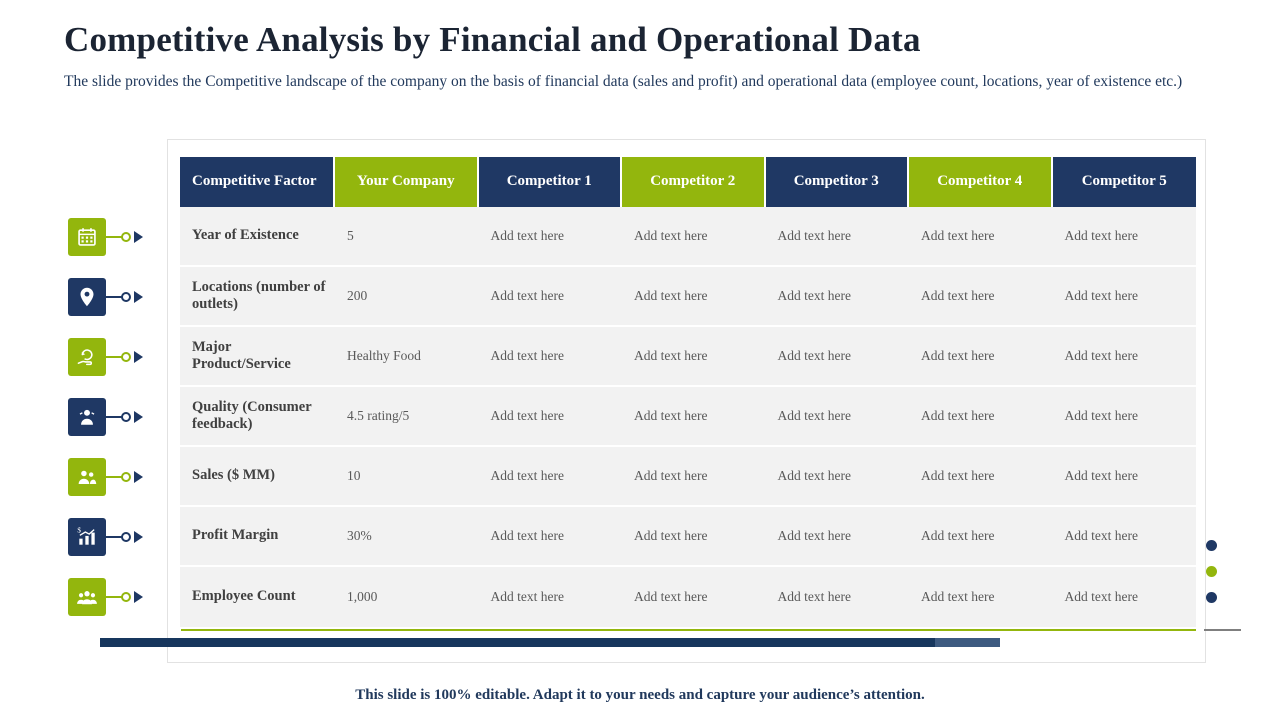 The height and width of the screenshot is (720, 1280). What do you see at coordinates (350, 235) in the screenshot?
I see `cell-your-company: 5` at bounding box center [350, 235].